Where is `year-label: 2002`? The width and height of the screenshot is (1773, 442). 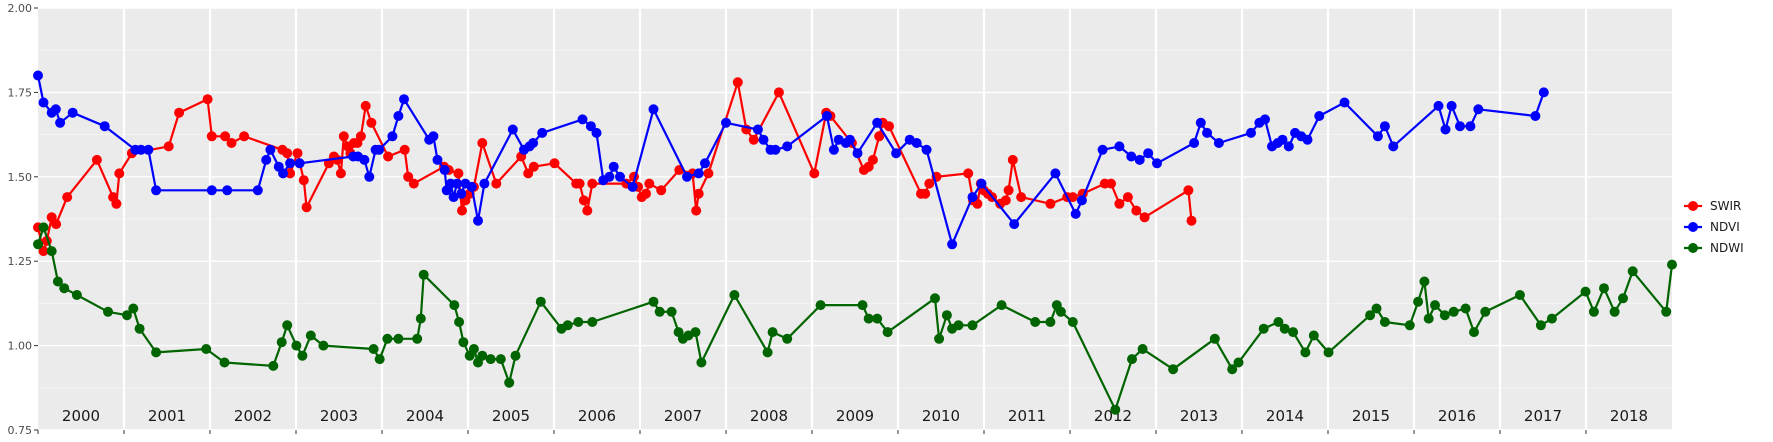 year-label: 2002 is located at coordinates (253, 416).